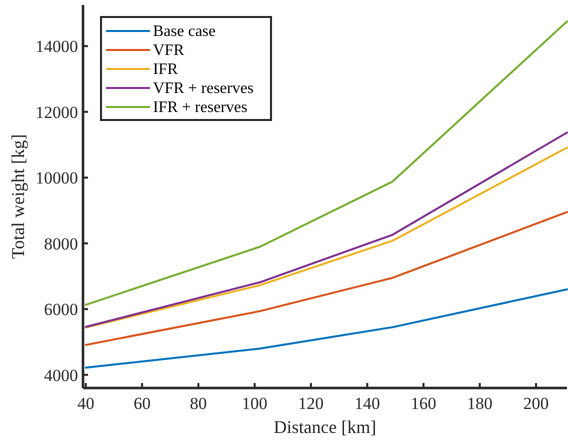 The image size is (568, 441). What do you see at coordinates (61, 375) in the screenshot?
I see `y-tick-label: 4000` at bounding box center [61, 375].